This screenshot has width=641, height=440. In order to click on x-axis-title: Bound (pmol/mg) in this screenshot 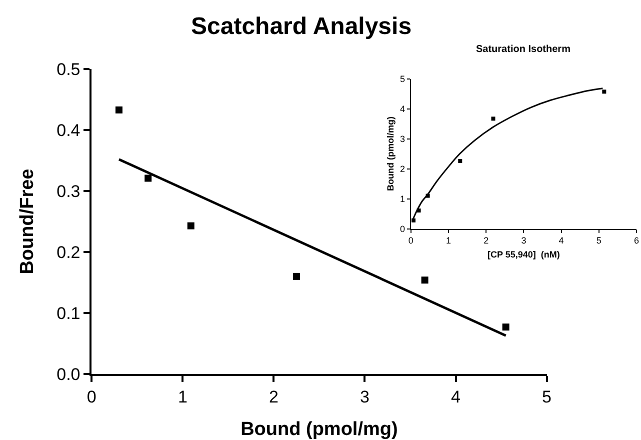, I will do `click(319, 429)`.